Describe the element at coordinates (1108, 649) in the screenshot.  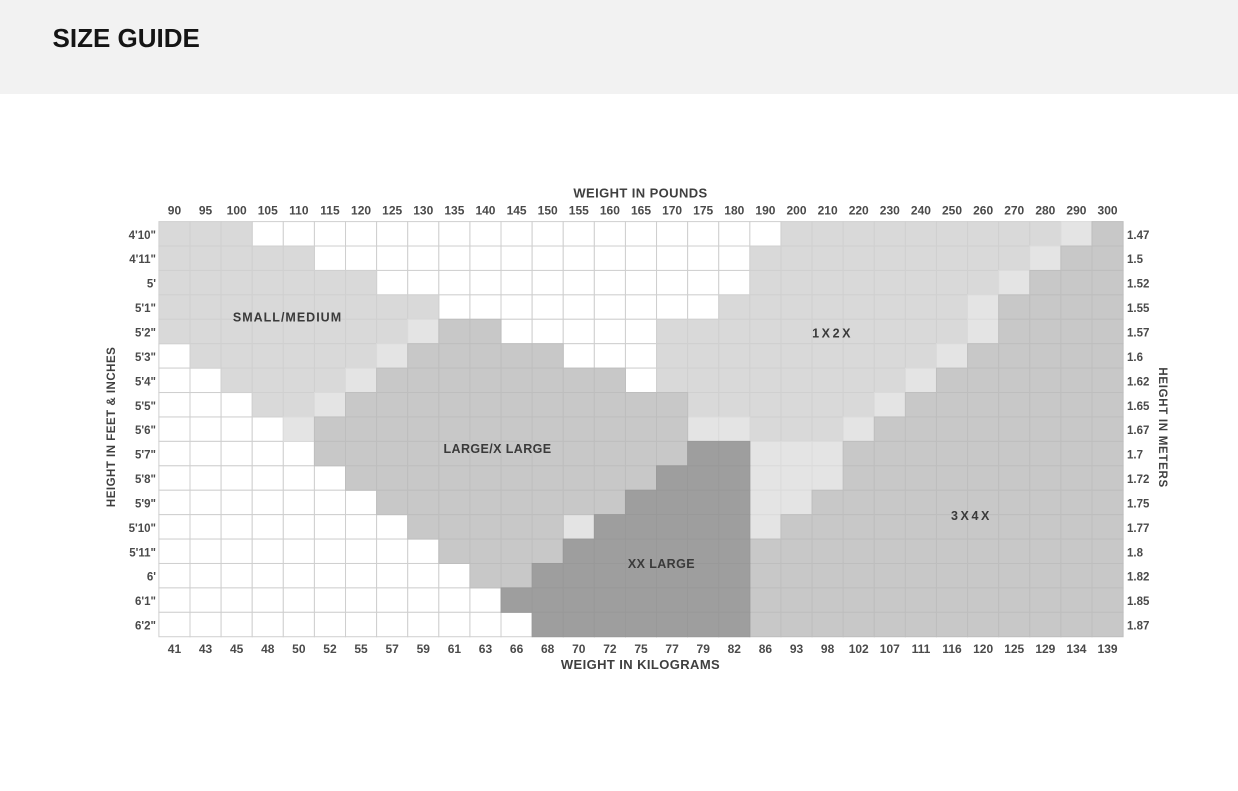
I see `svg-text: 139` at that location.